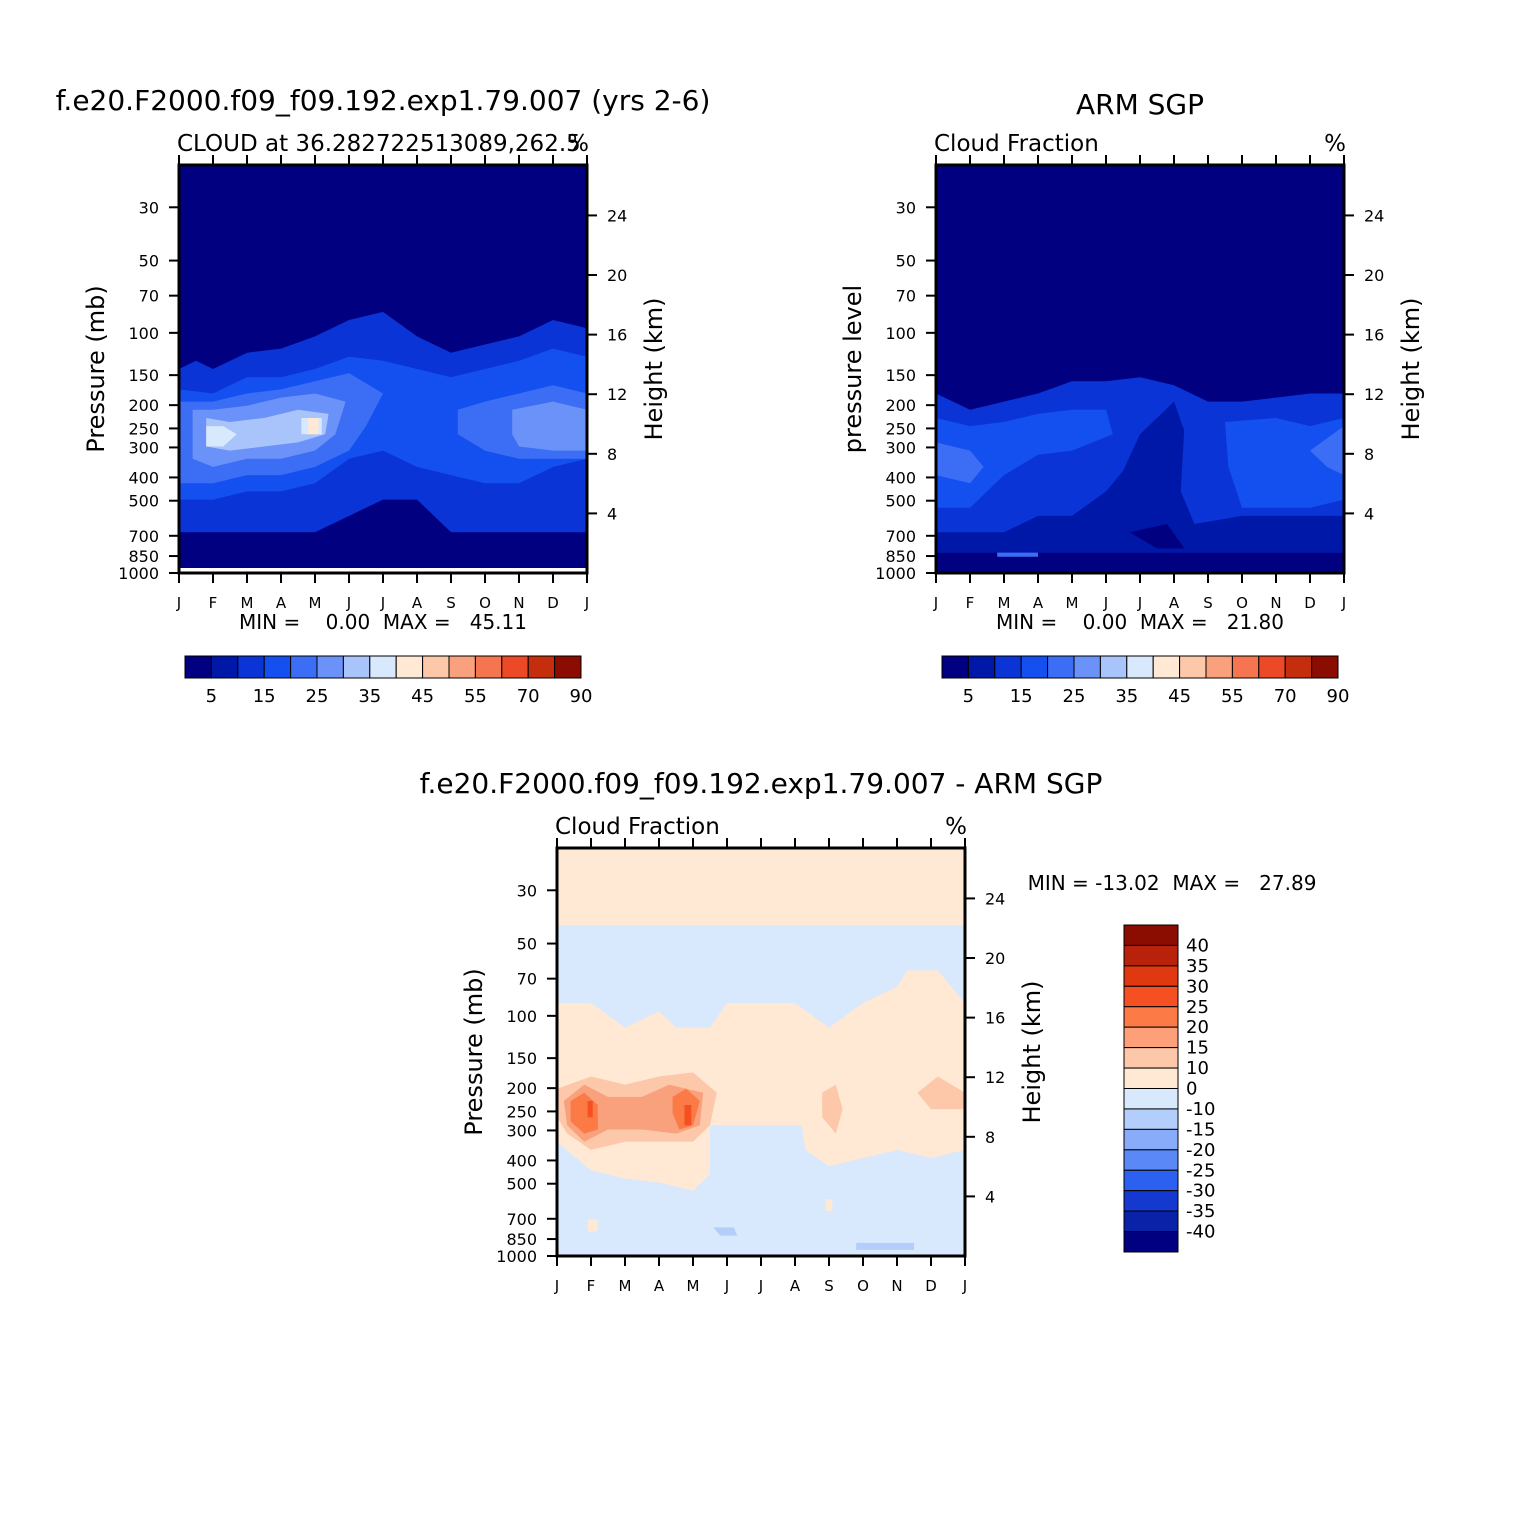 Image resolution: width=1524 pixels, height=1524 pixels. Describe the element at coordinates (906, 207) in the screenshot. I see `y-tick-label: 30` at that location.